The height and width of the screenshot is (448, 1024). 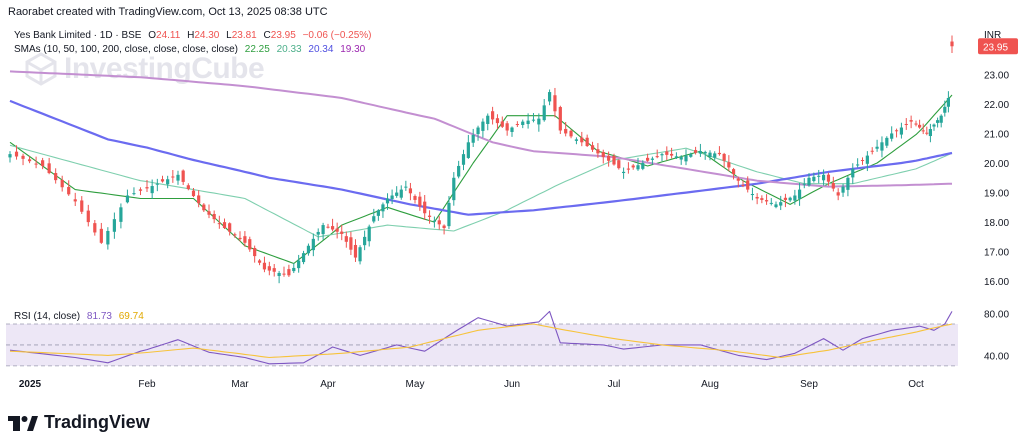 I want to click on rsi-legend: RSI (14, close) 81.73 69.74, so click(x=79, y=316).